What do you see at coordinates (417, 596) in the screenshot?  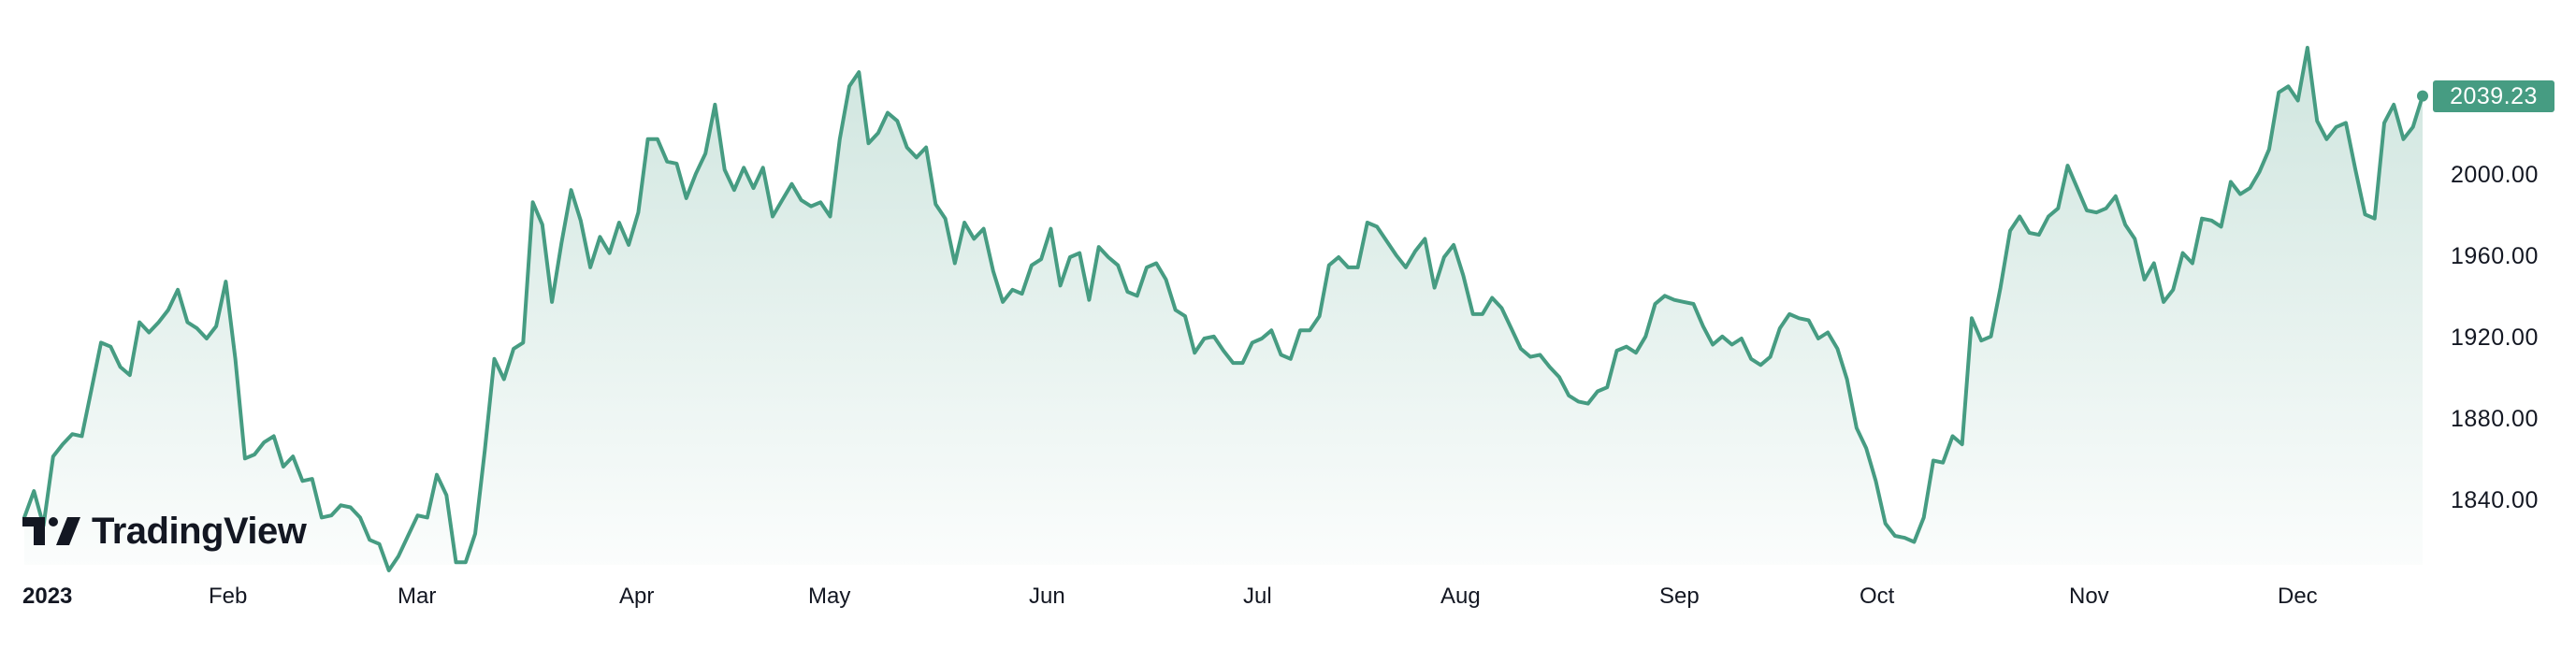 I see `x-tick-label: Mar` at bounding box center [417, 596].